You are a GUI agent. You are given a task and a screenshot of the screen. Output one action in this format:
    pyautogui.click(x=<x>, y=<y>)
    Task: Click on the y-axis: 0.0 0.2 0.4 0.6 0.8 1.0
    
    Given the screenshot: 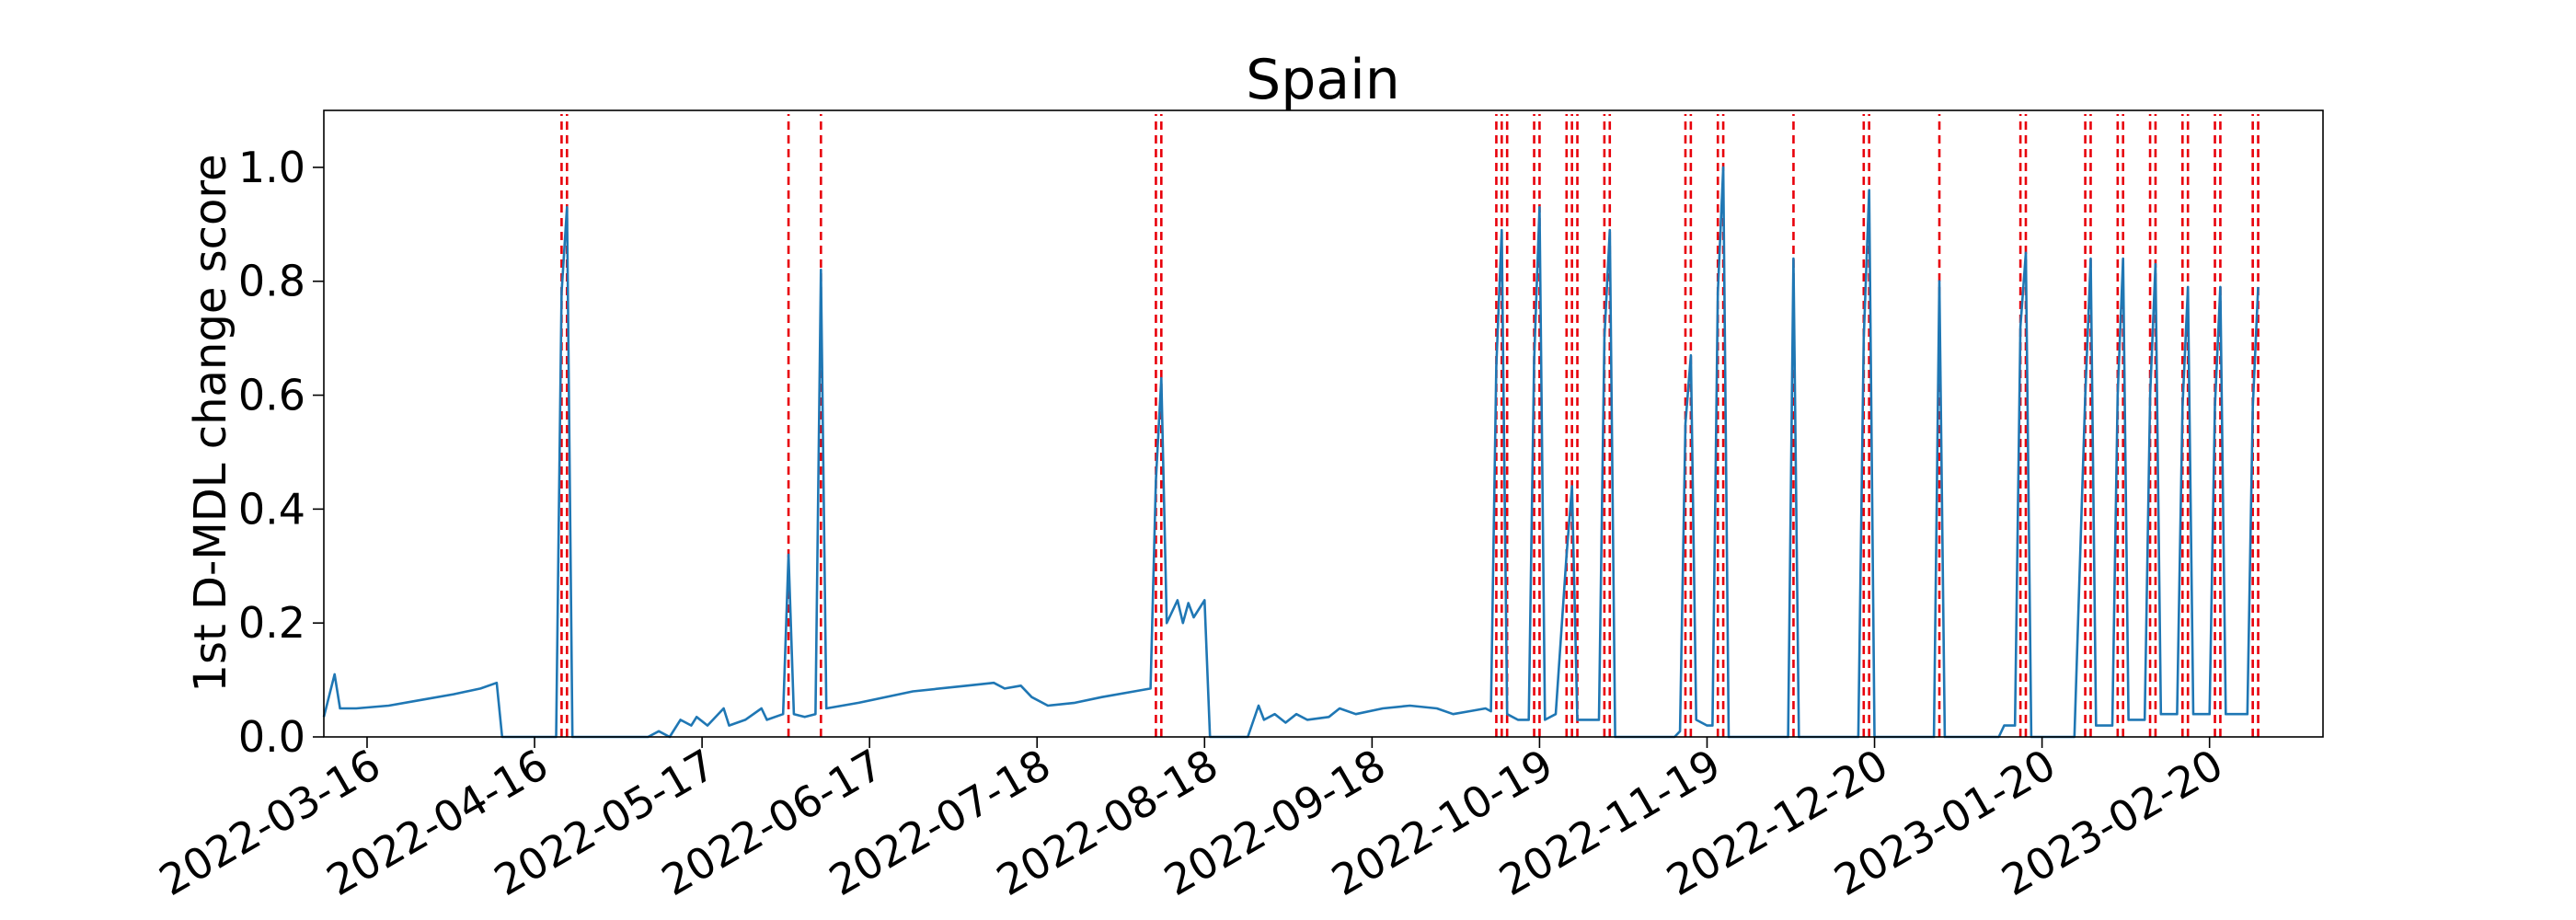 What is the action you would take?
    pyautogui.click(x=281, y=452)
    